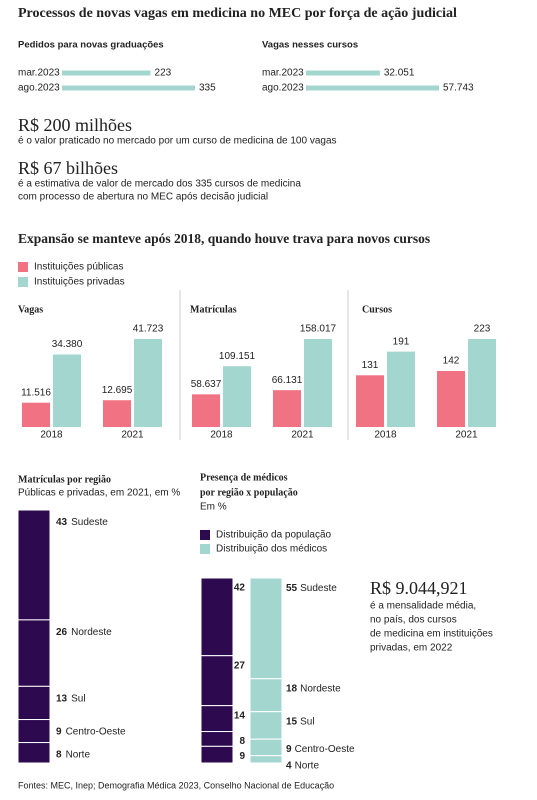 This screenshot has width=537, height=800. I want to click on value-label: 34.380, so click(67, 344).